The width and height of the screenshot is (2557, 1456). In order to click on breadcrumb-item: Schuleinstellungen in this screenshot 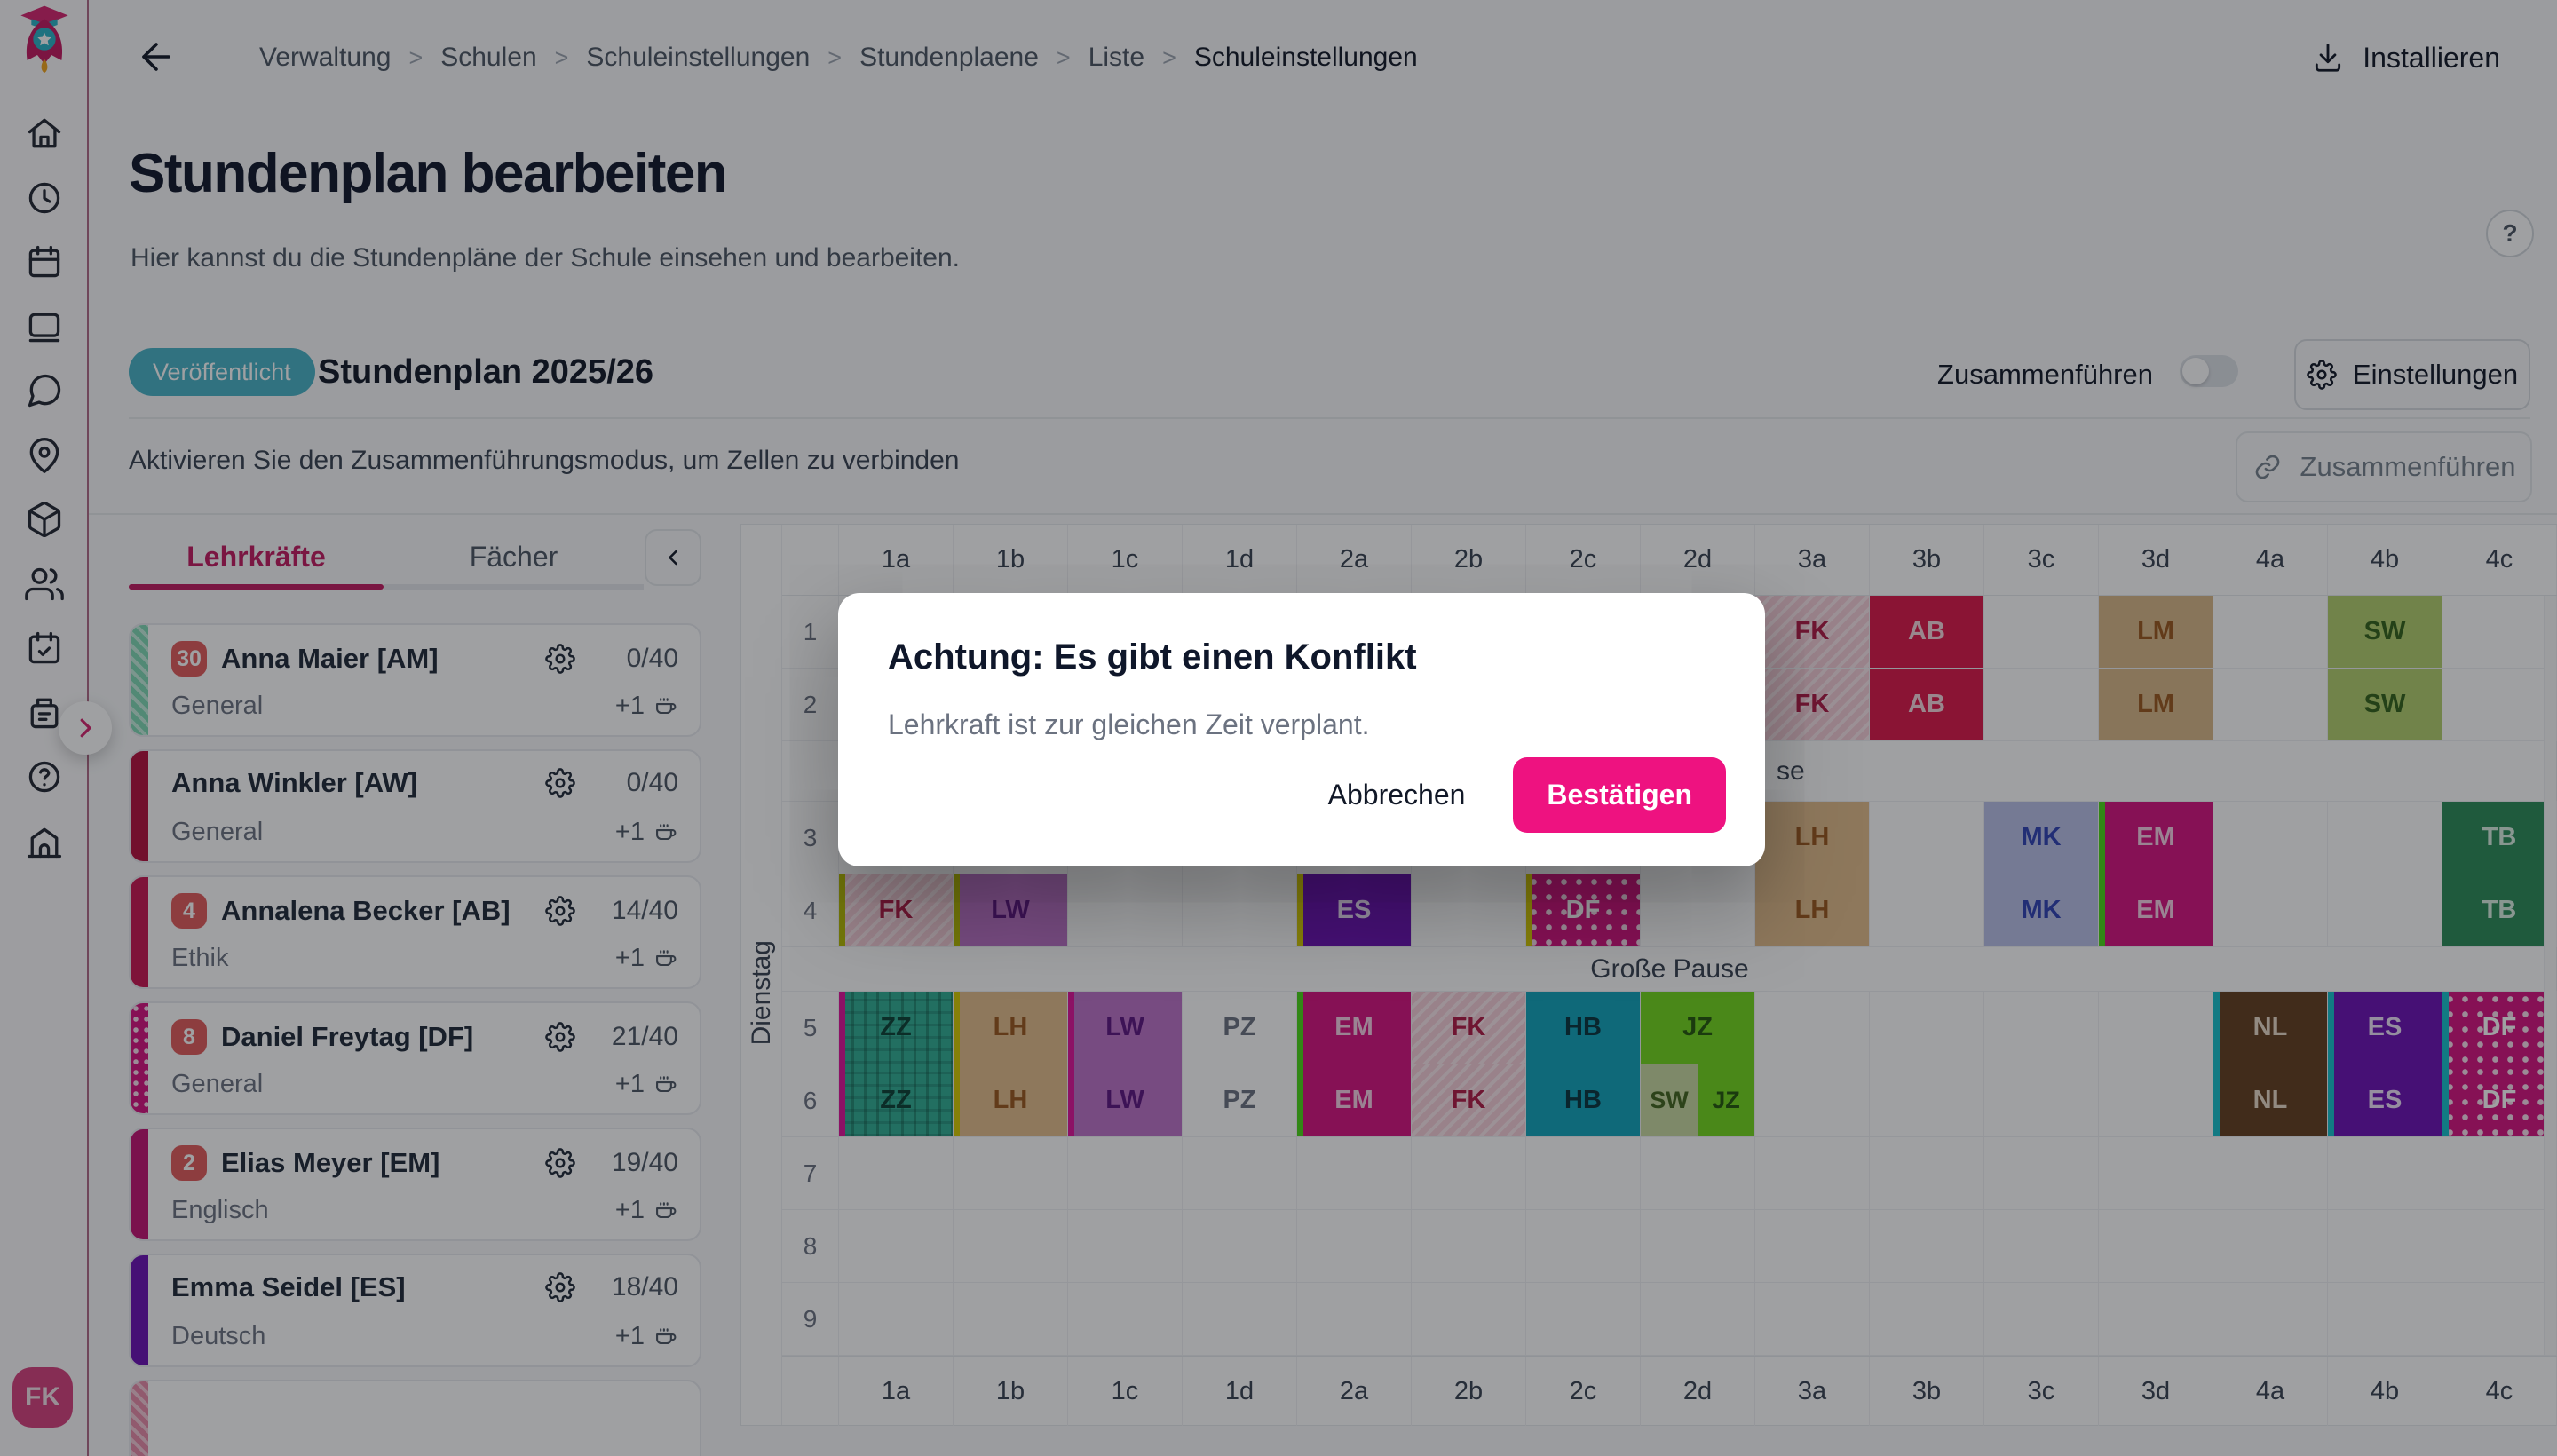, I will do `click(1305, 57)`.